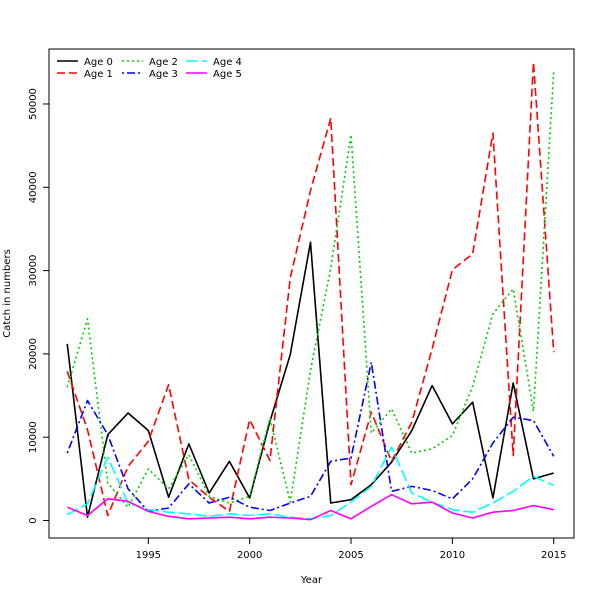  Describe the element at coordinates (33, 104) in the screenshot. I see `y-tick-label: 50000` at that location.